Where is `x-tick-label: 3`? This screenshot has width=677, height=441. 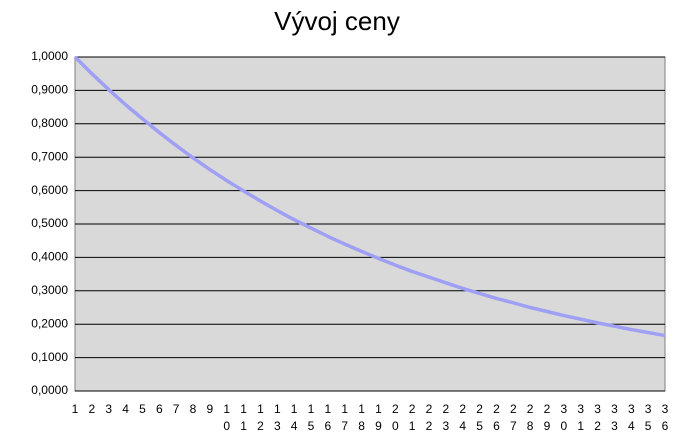 x-tick-label: 3 is located at coordinates (109, 409).